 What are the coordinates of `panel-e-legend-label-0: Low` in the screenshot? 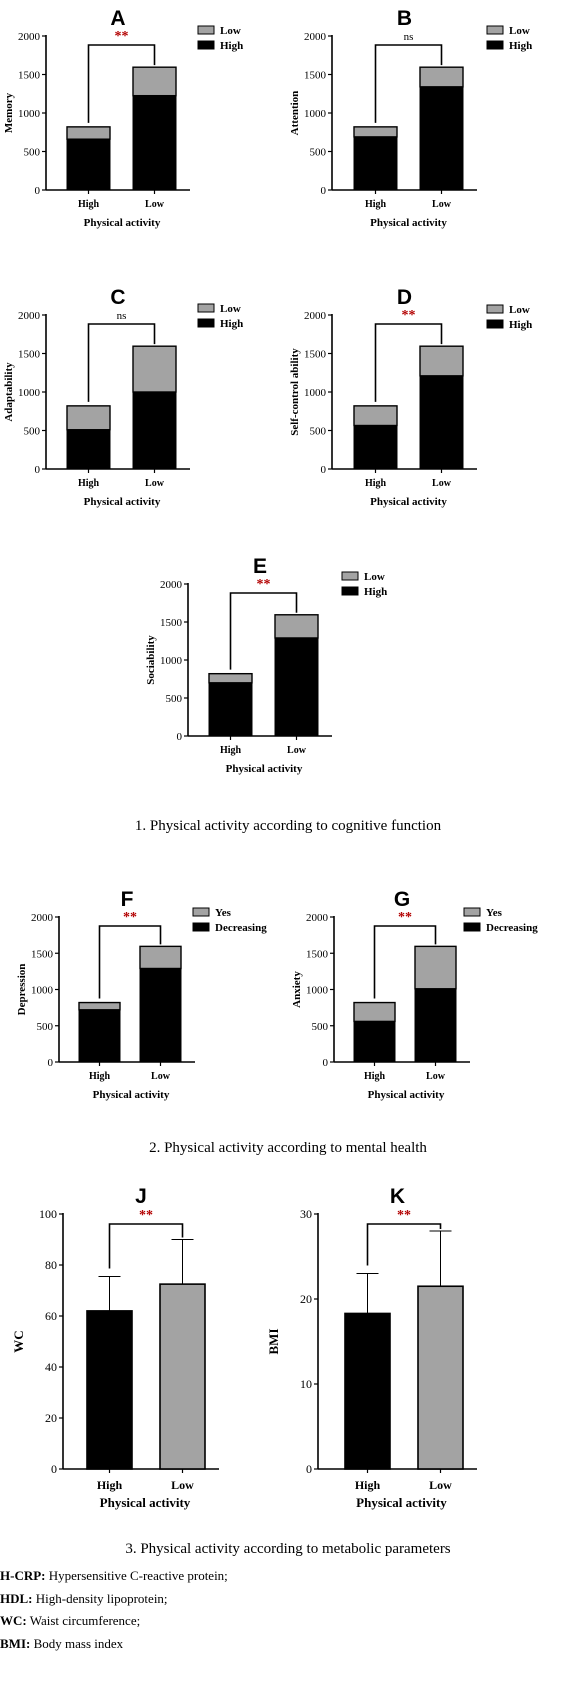 It's located at (374, 577).